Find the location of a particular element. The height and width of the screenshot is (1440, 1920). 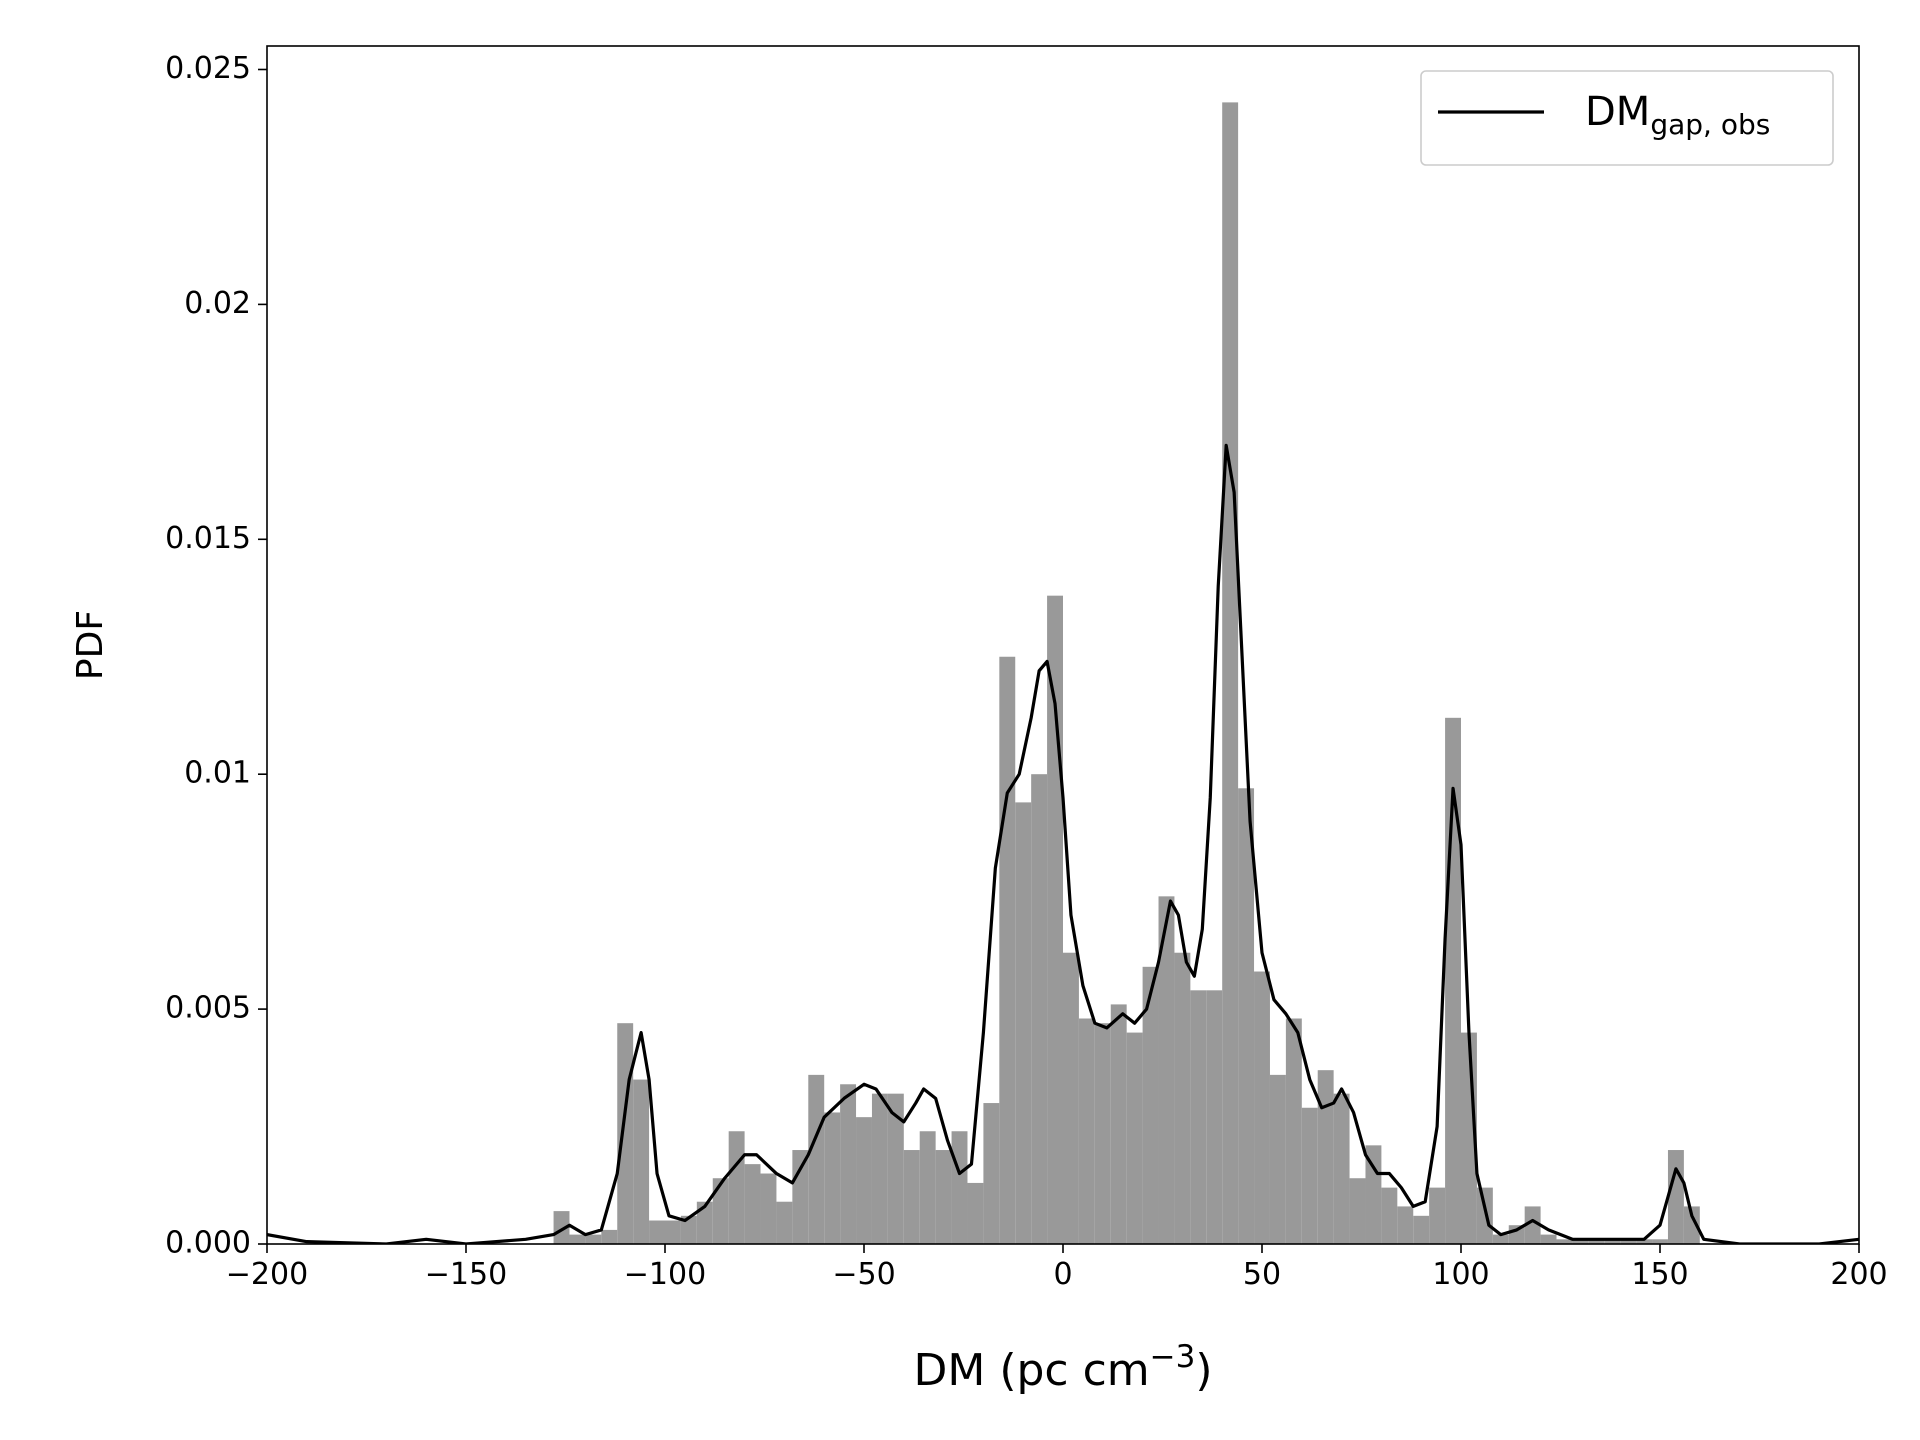

x-axis-label: DM (pc cm−3) is located at coordinates (1062, 1367).